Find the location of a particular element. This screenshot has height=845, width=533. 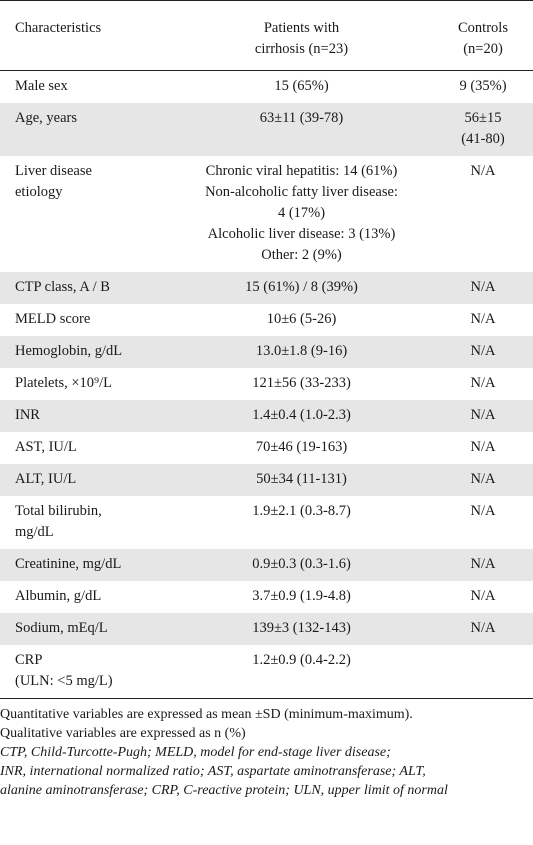

table-row: Hemoglobin, g/dL 13.0±1.8 (9-16) N/A is located at coordinates (266, 352).